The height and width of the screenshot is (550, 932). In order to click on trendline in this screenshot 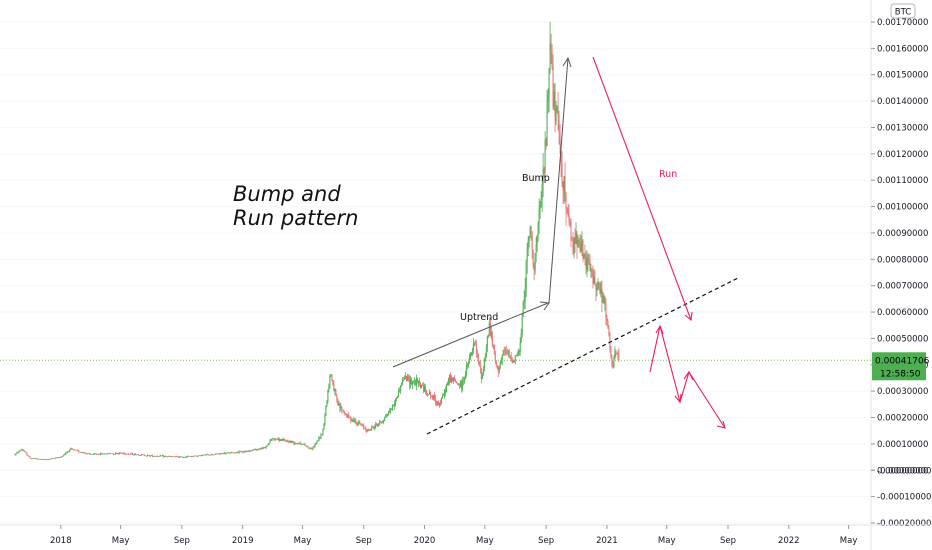, I will do `click(582, 356)`.